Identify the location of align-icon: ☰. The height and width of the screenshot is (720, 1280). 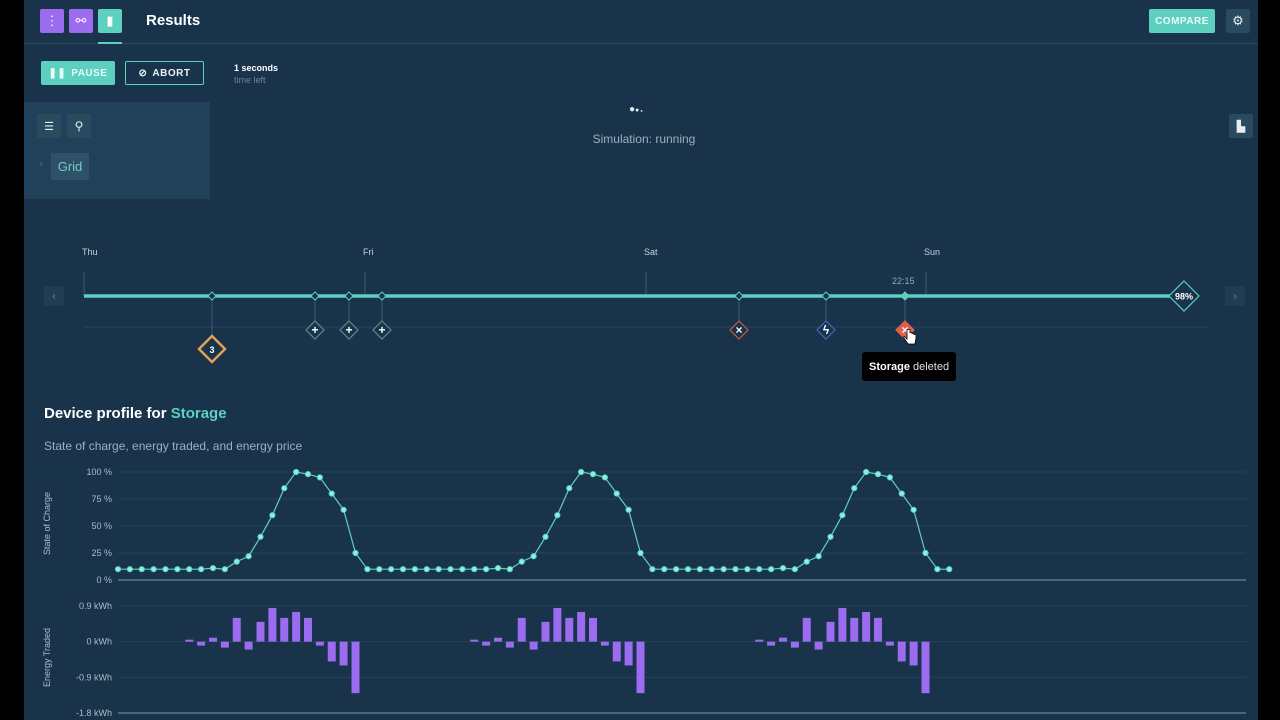
(49, 126).